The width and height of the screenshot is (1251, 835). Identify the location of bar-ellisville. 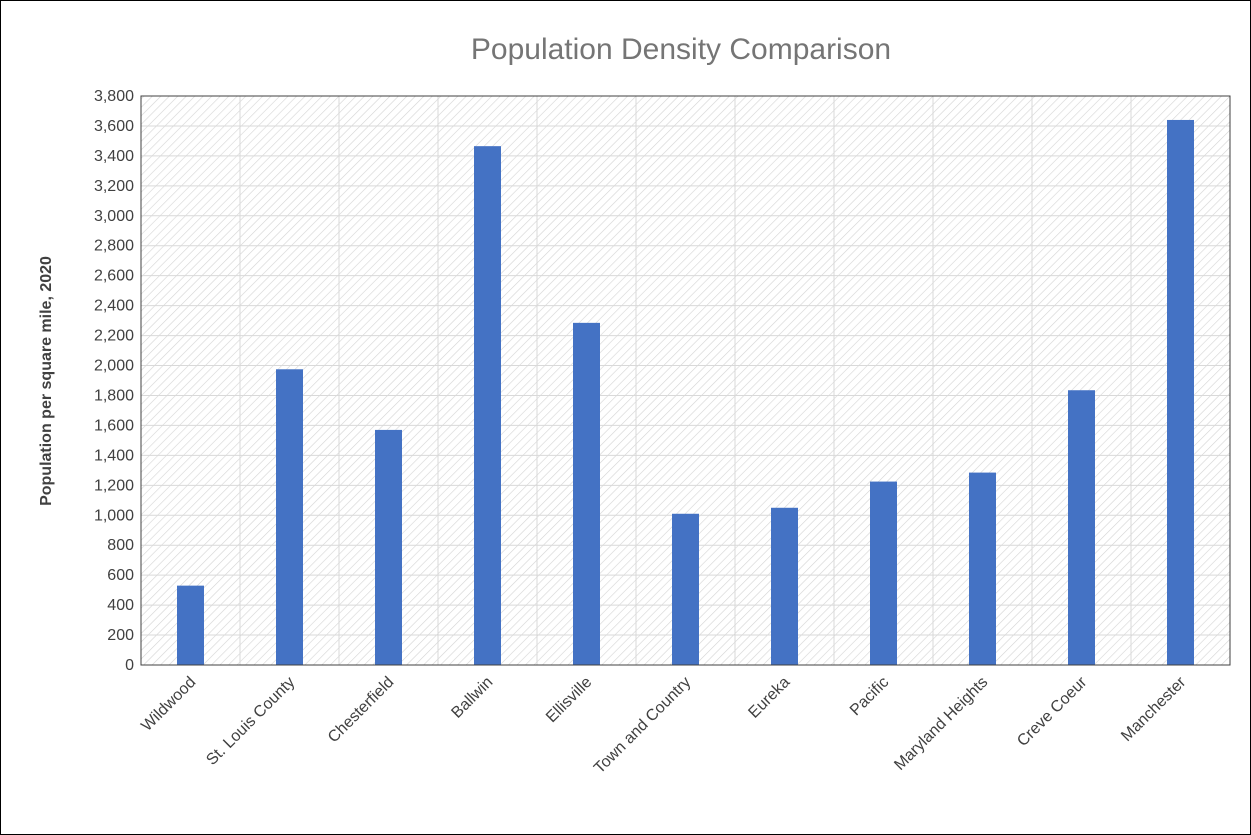
(586, 493).